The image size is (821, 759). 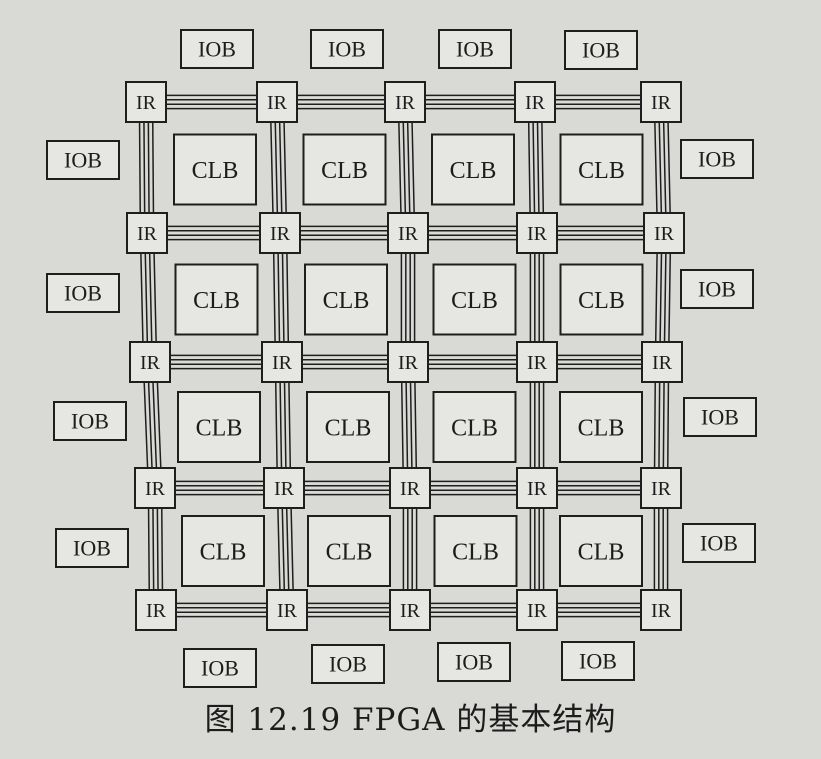 What do you see at coordinates (410, 720) in the screenshot?
I see `figure-caption: 图 12.19 FPGA 的基本结构` at bounding box center [410, 720].